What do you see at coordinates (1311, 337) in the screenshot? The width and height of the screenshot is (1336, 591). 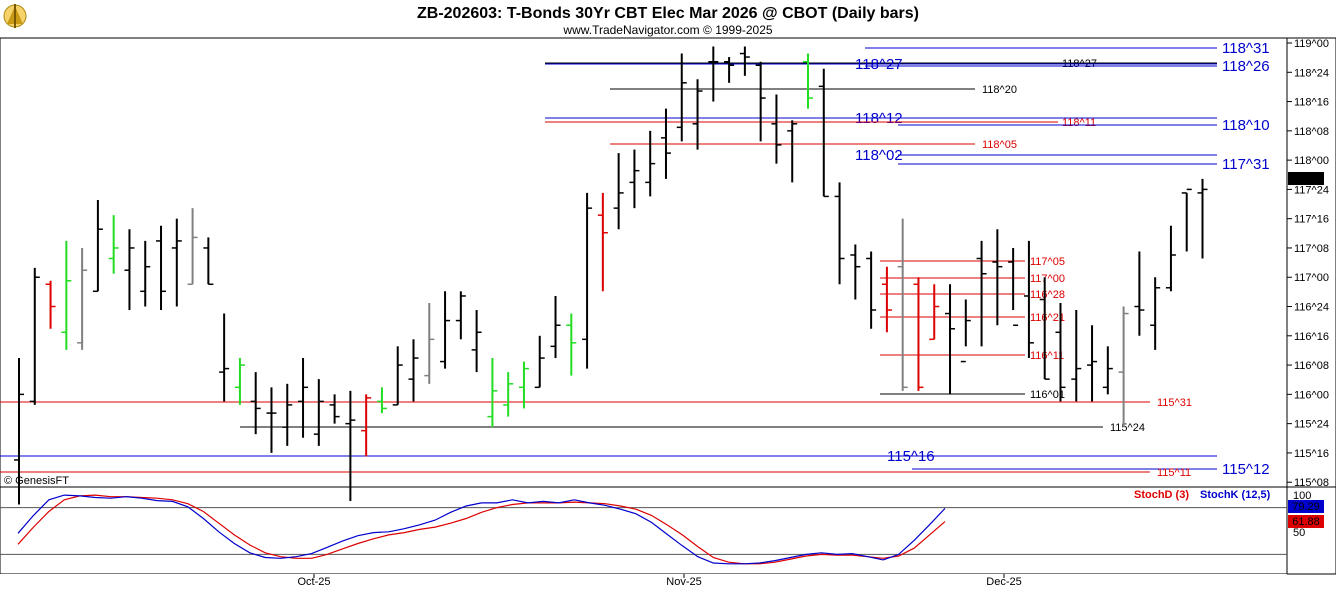 I see `y-tick-label: 116^16` at bounding box center [1311, 337].